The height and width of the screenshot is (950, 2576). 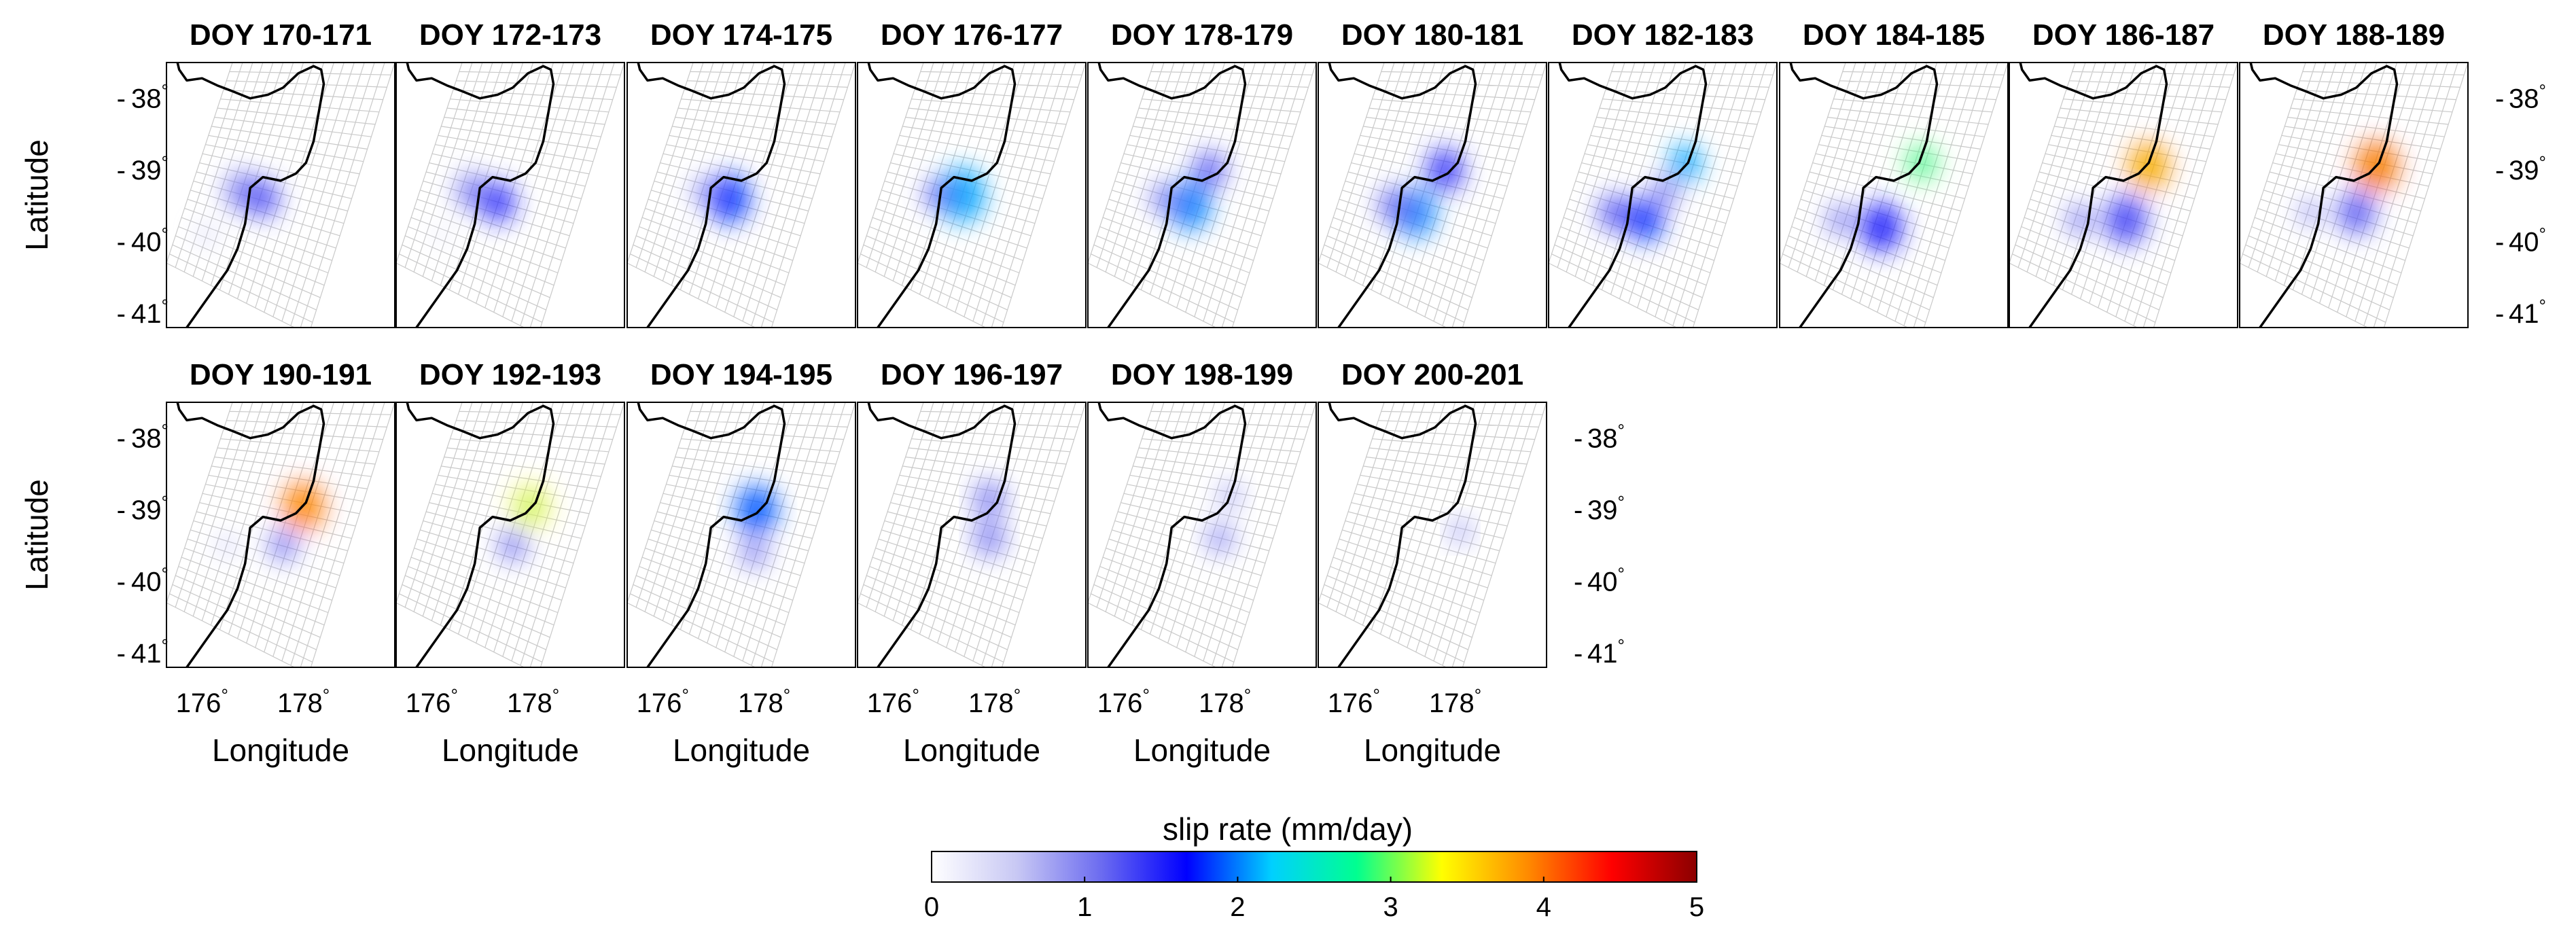 I want to click on map-panel: DOY 198-199 176° 178° Longitude, so click(x=1202, y=563).